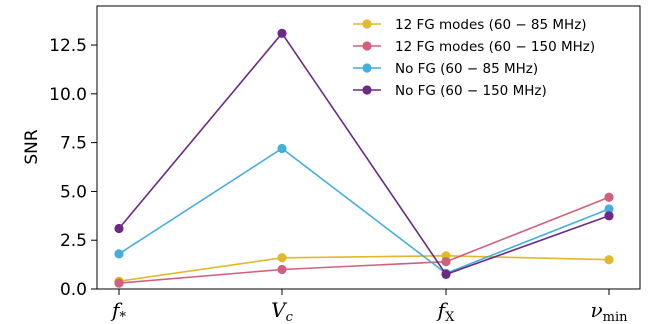 Image resolution: width=654 pixels, height=324 pixels. What do you see at coordinates (118, 311) in the screenshot?
I see `x-tick-label: f*` at bounding box center [118, 311].